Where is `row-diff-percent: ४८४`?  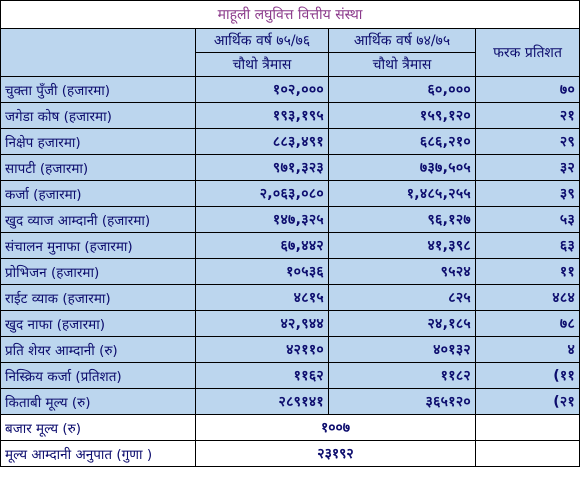
row-diff-percent: ४८४ is located at coordinates (527, 297).